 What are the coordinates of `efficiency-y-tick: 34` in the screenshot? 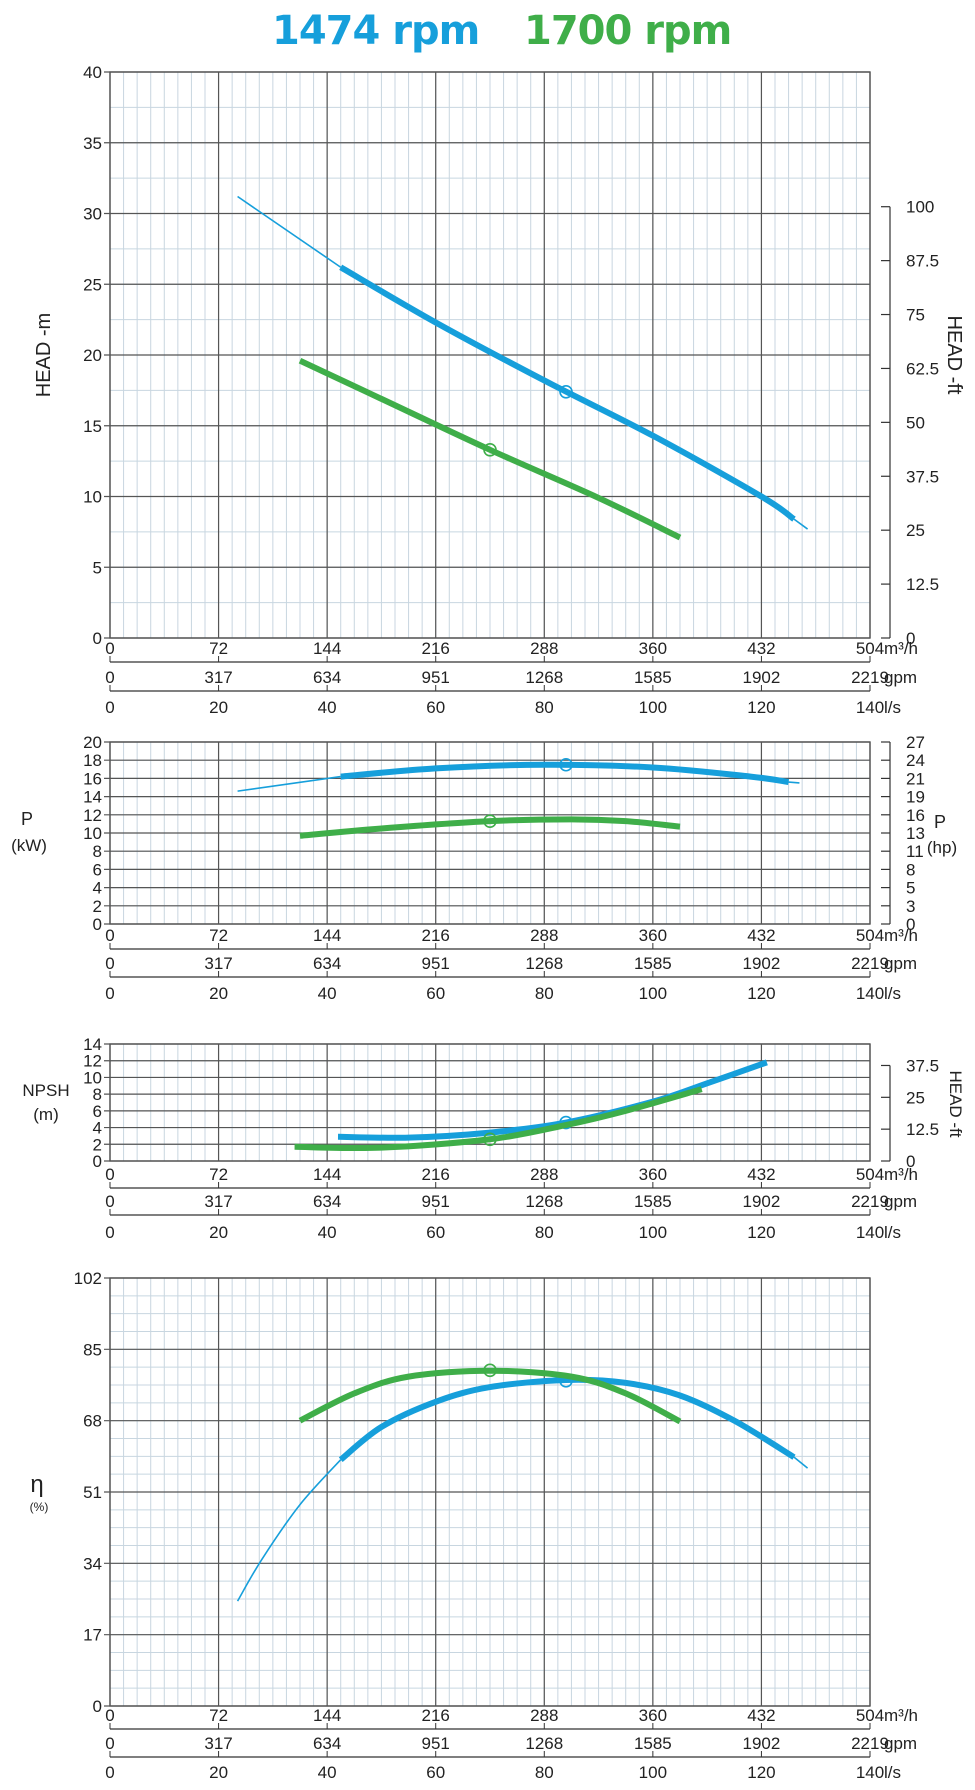 It's located at (92, 1563).